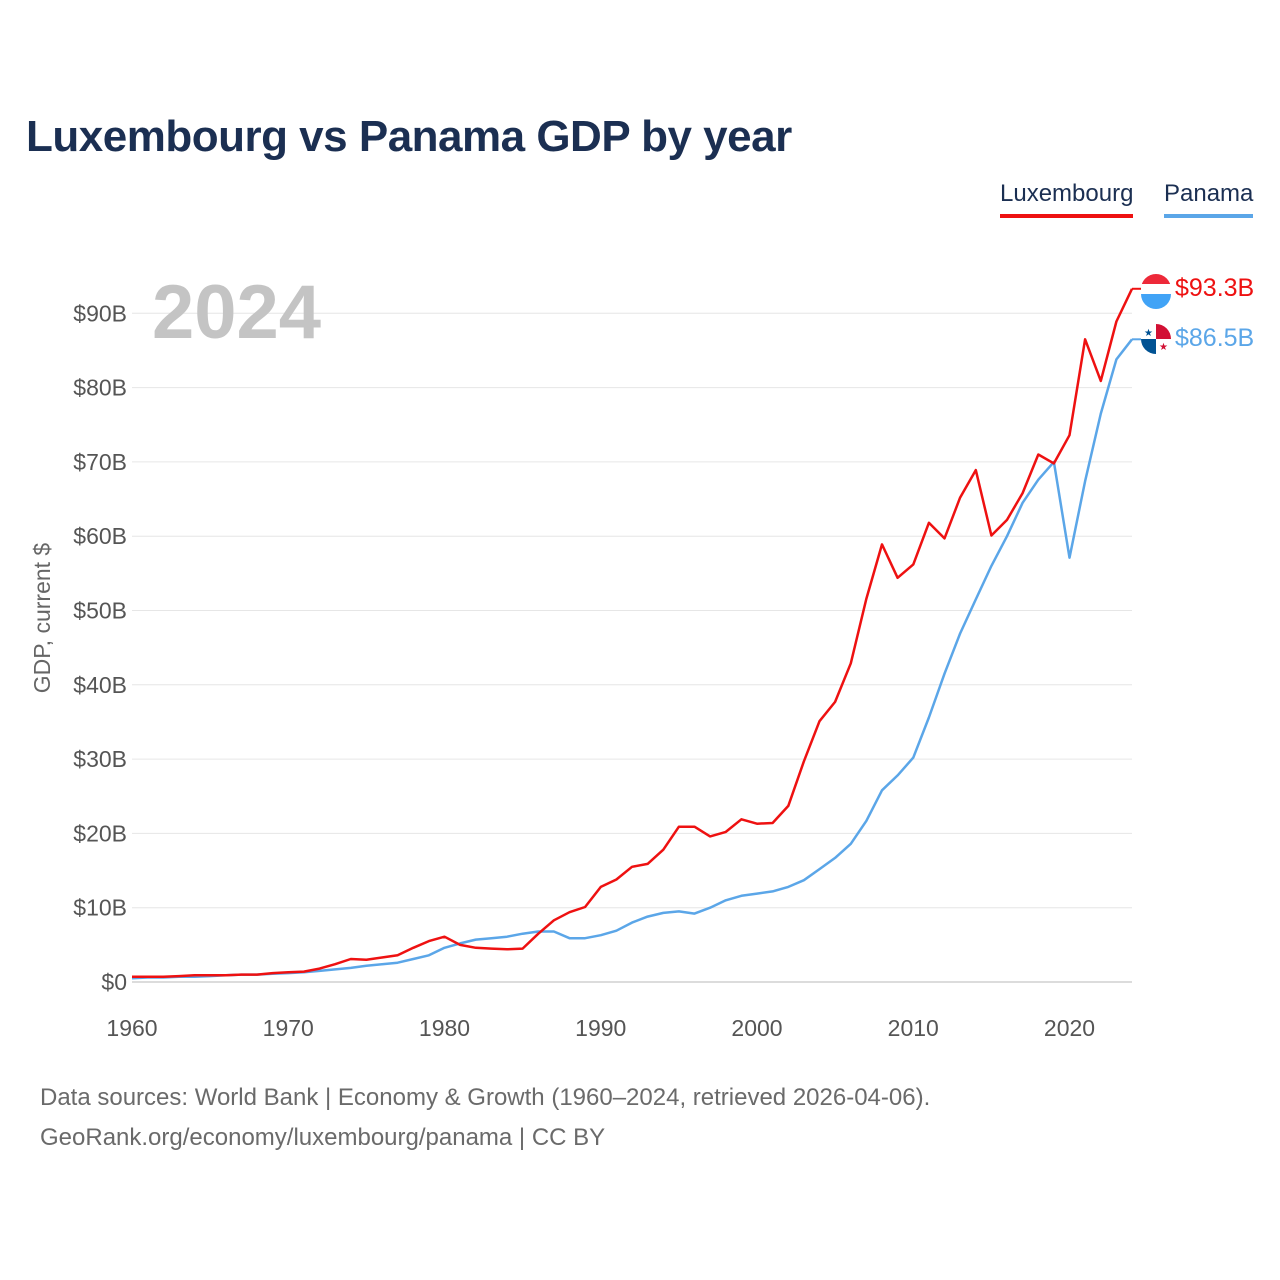 The height and width of the screenshot is (1280, 1280). What do you see at coordinates (100, 462) in the screenshot?
I see `y-tick-label: $70B` at bounding box center [100, 462].